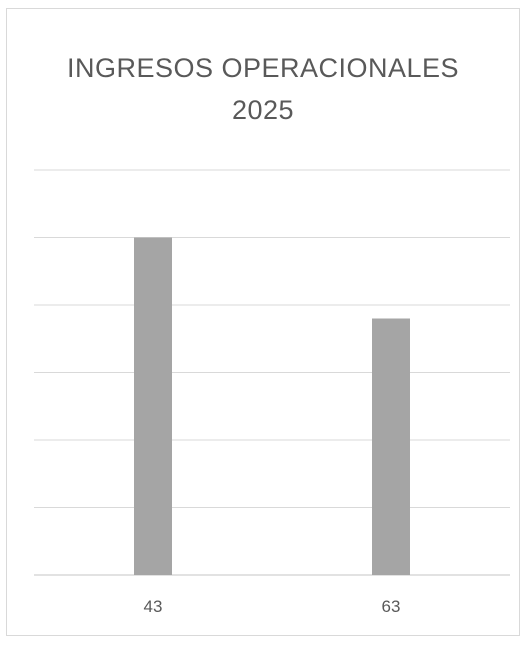 The image size is (528, 645). What do you see at coordinates (153, 606) in the screenshot?
I see `x-tick-label: 43` at bounding box center [153, 606].